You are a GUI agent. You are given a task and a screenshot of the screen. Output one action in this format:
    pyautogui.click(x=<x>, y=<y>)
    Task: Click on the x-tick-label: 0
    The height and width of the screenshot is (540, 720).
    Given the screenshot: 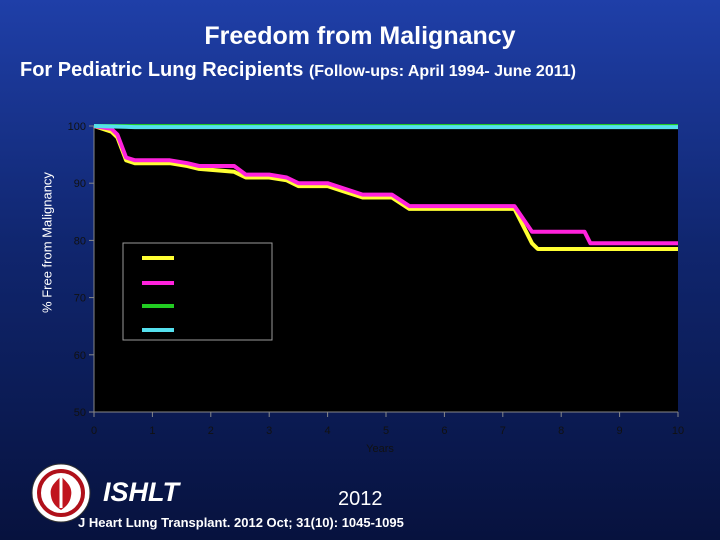 What is the action you would take?
    pyautogui.click(x=94, y=431)
    